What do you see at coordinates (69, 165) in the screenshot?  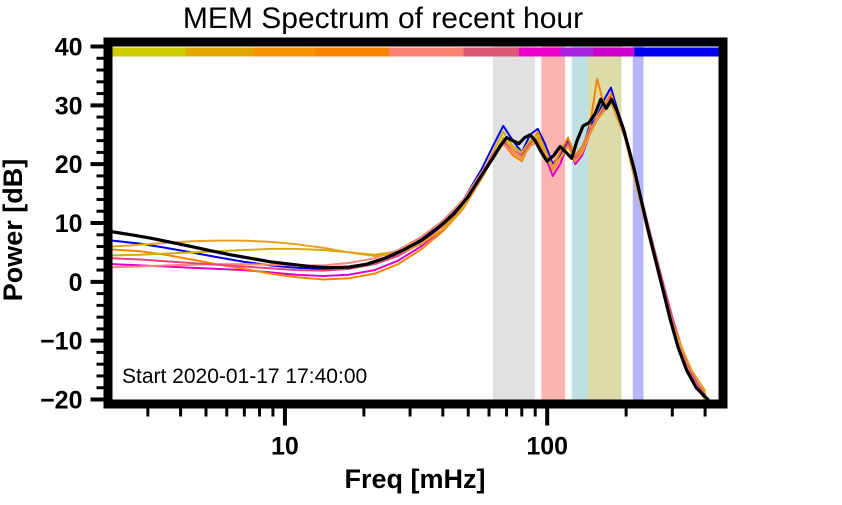 I see `y-tick-label: 20` at bounding box center [69, 165].